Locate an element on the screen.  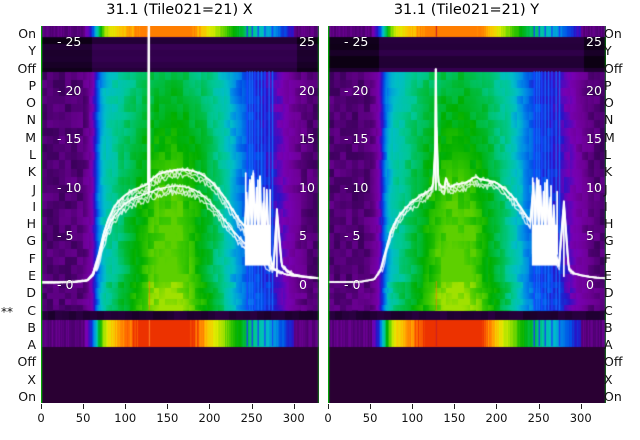
y-tick-label-rp-5: - 5 is located at coordinates (352, 236).